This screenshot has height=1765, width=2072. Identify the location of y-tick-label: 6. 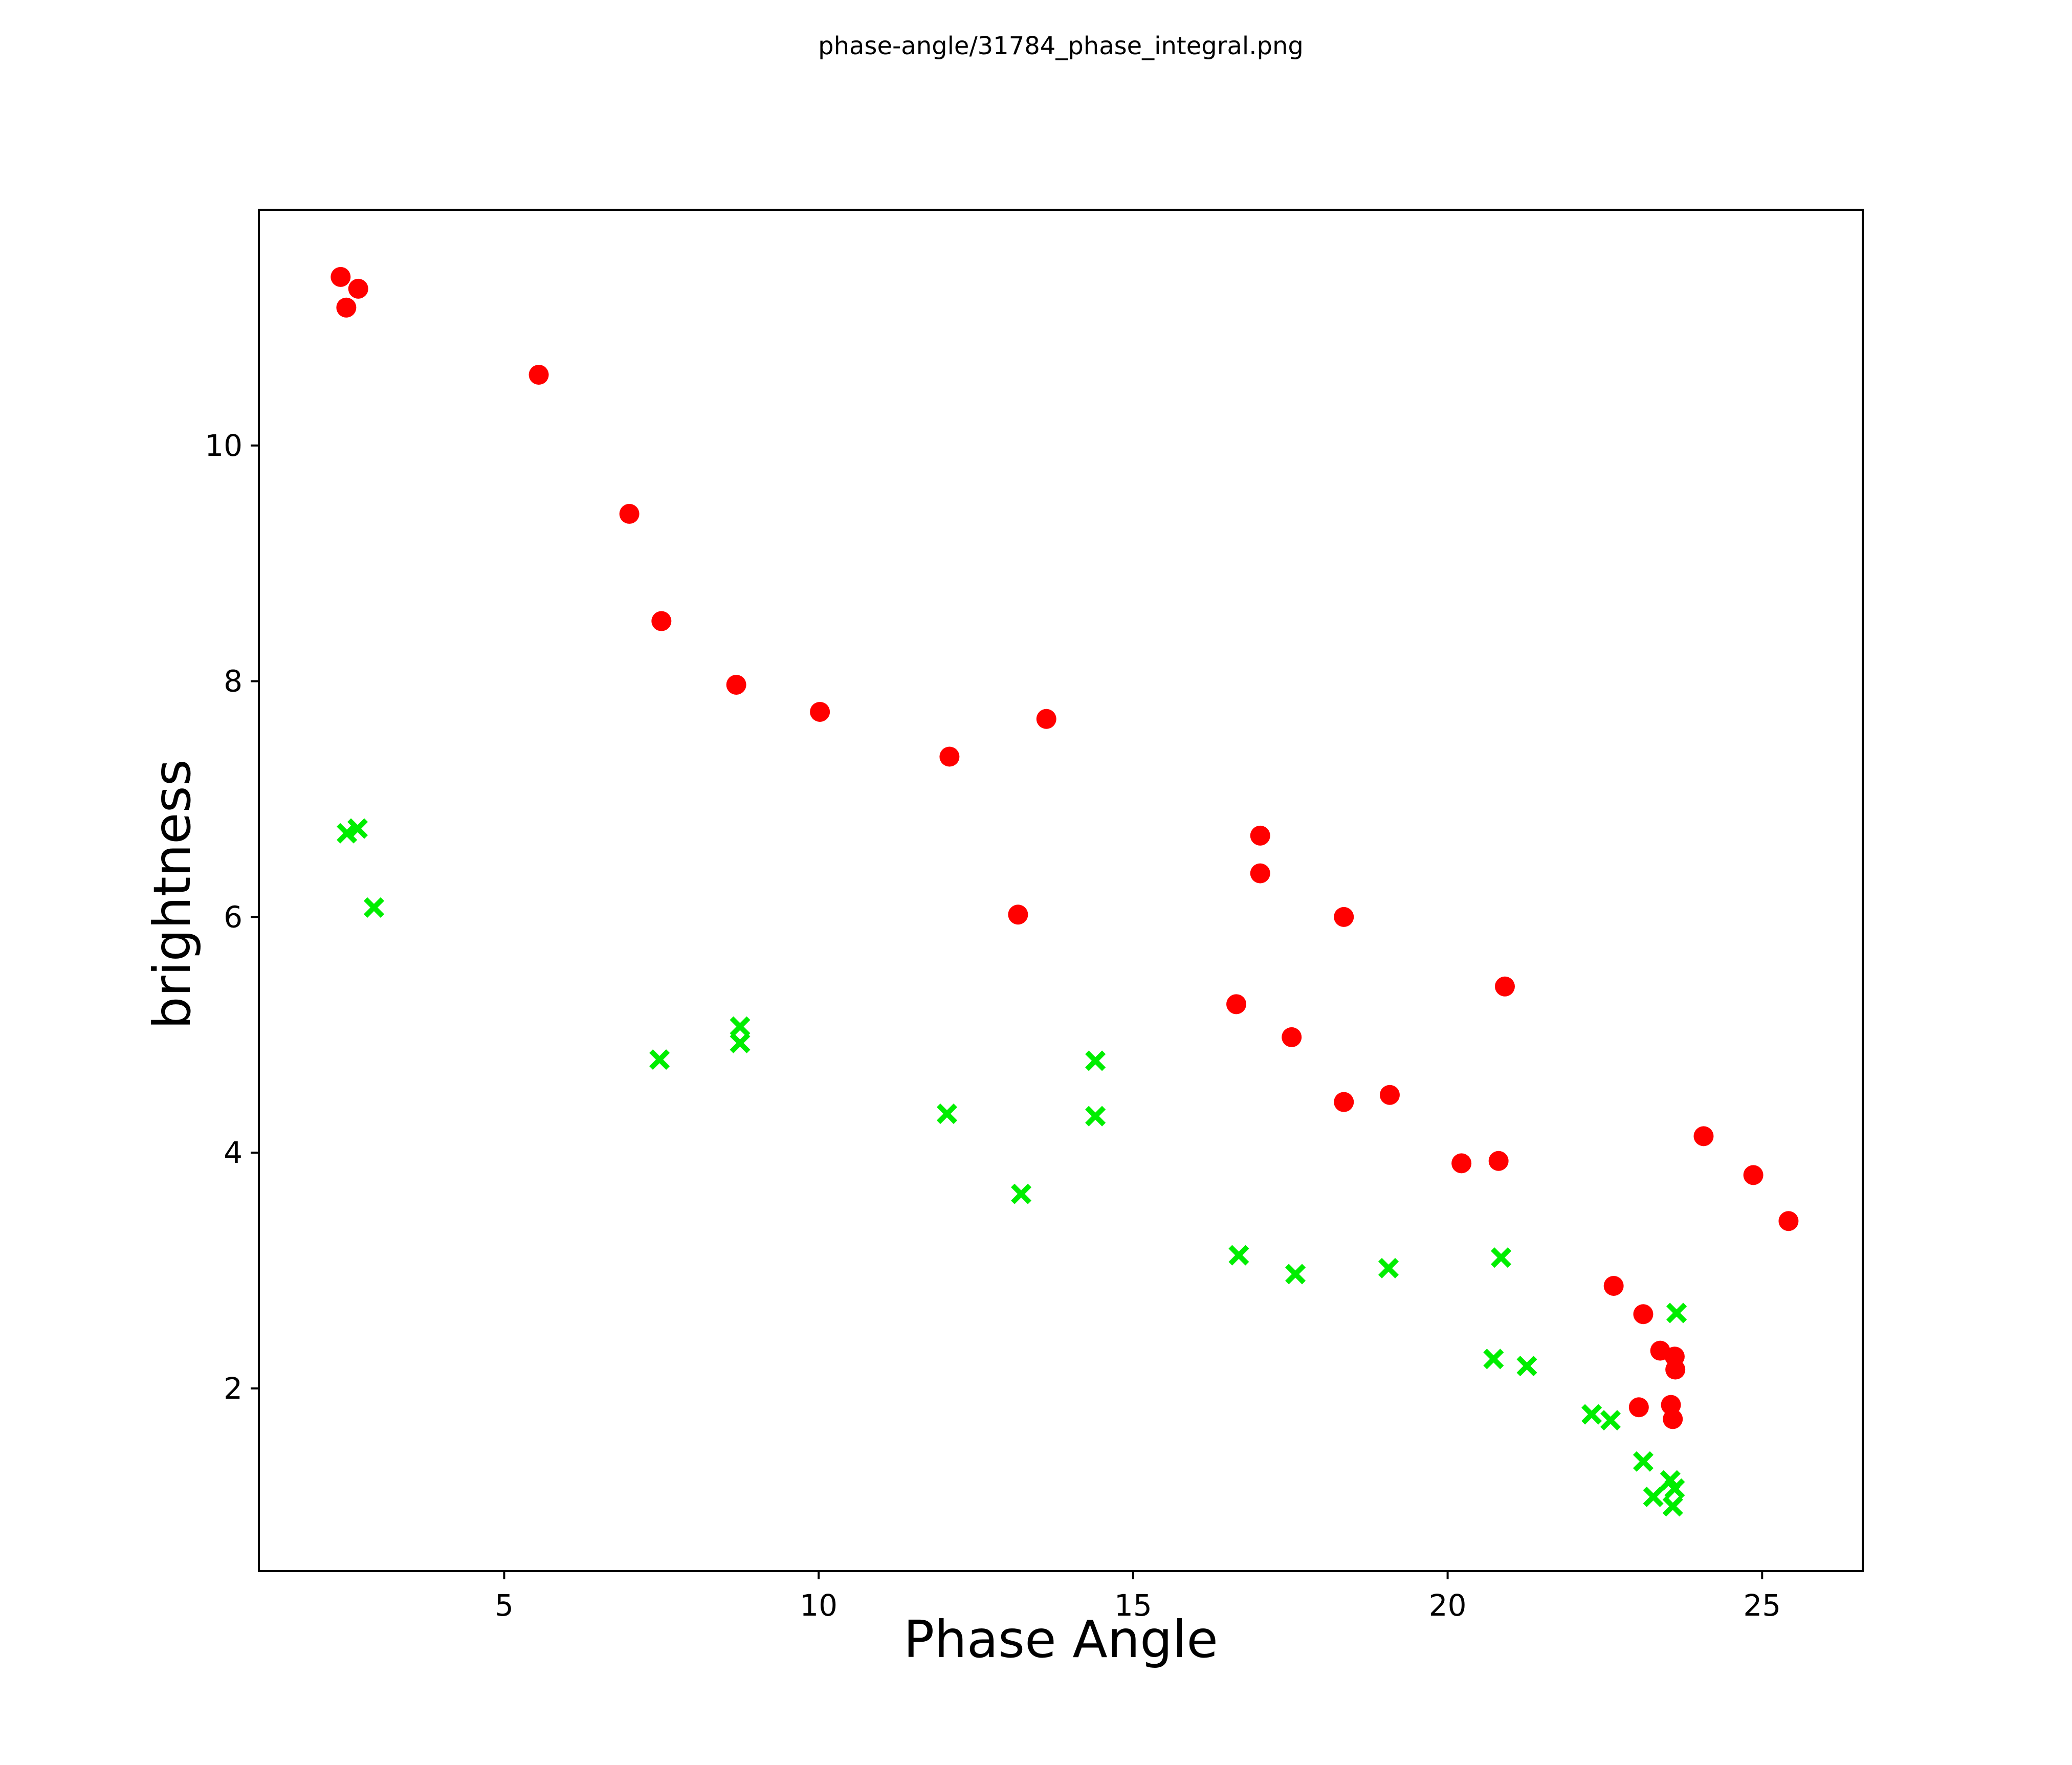
(233, 917).